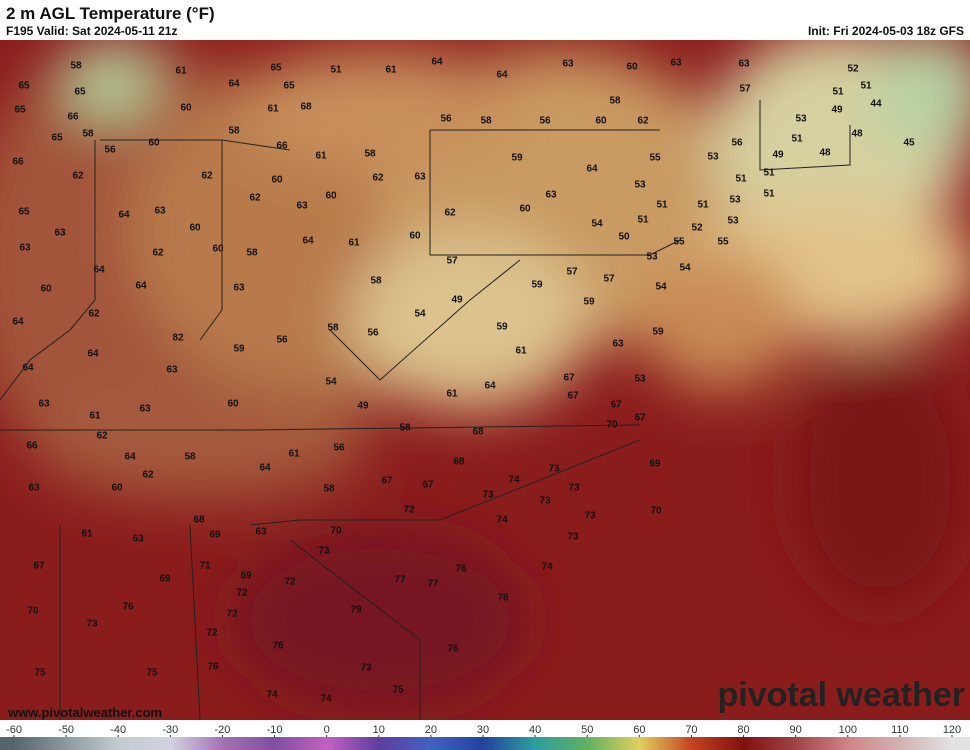  I want to click on temperature-label: 82, so click(178, 338).